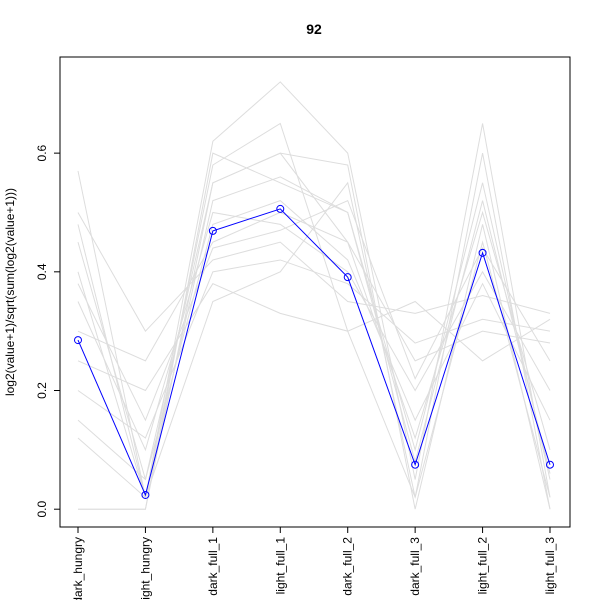 The image size is (600, 600). I want to click on x-tick-label: light_full_1, so click(280, 566).